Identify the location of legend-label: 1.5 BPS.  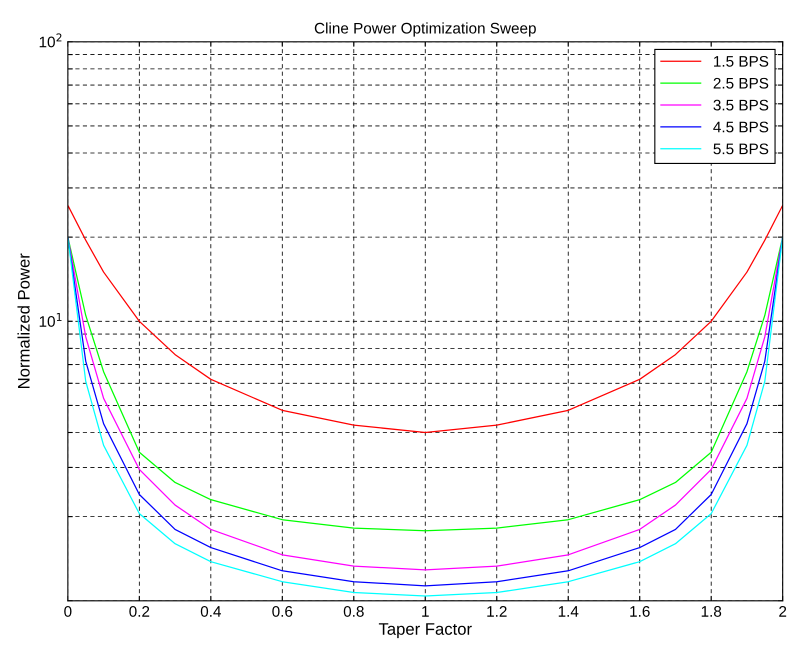
(741, 61).